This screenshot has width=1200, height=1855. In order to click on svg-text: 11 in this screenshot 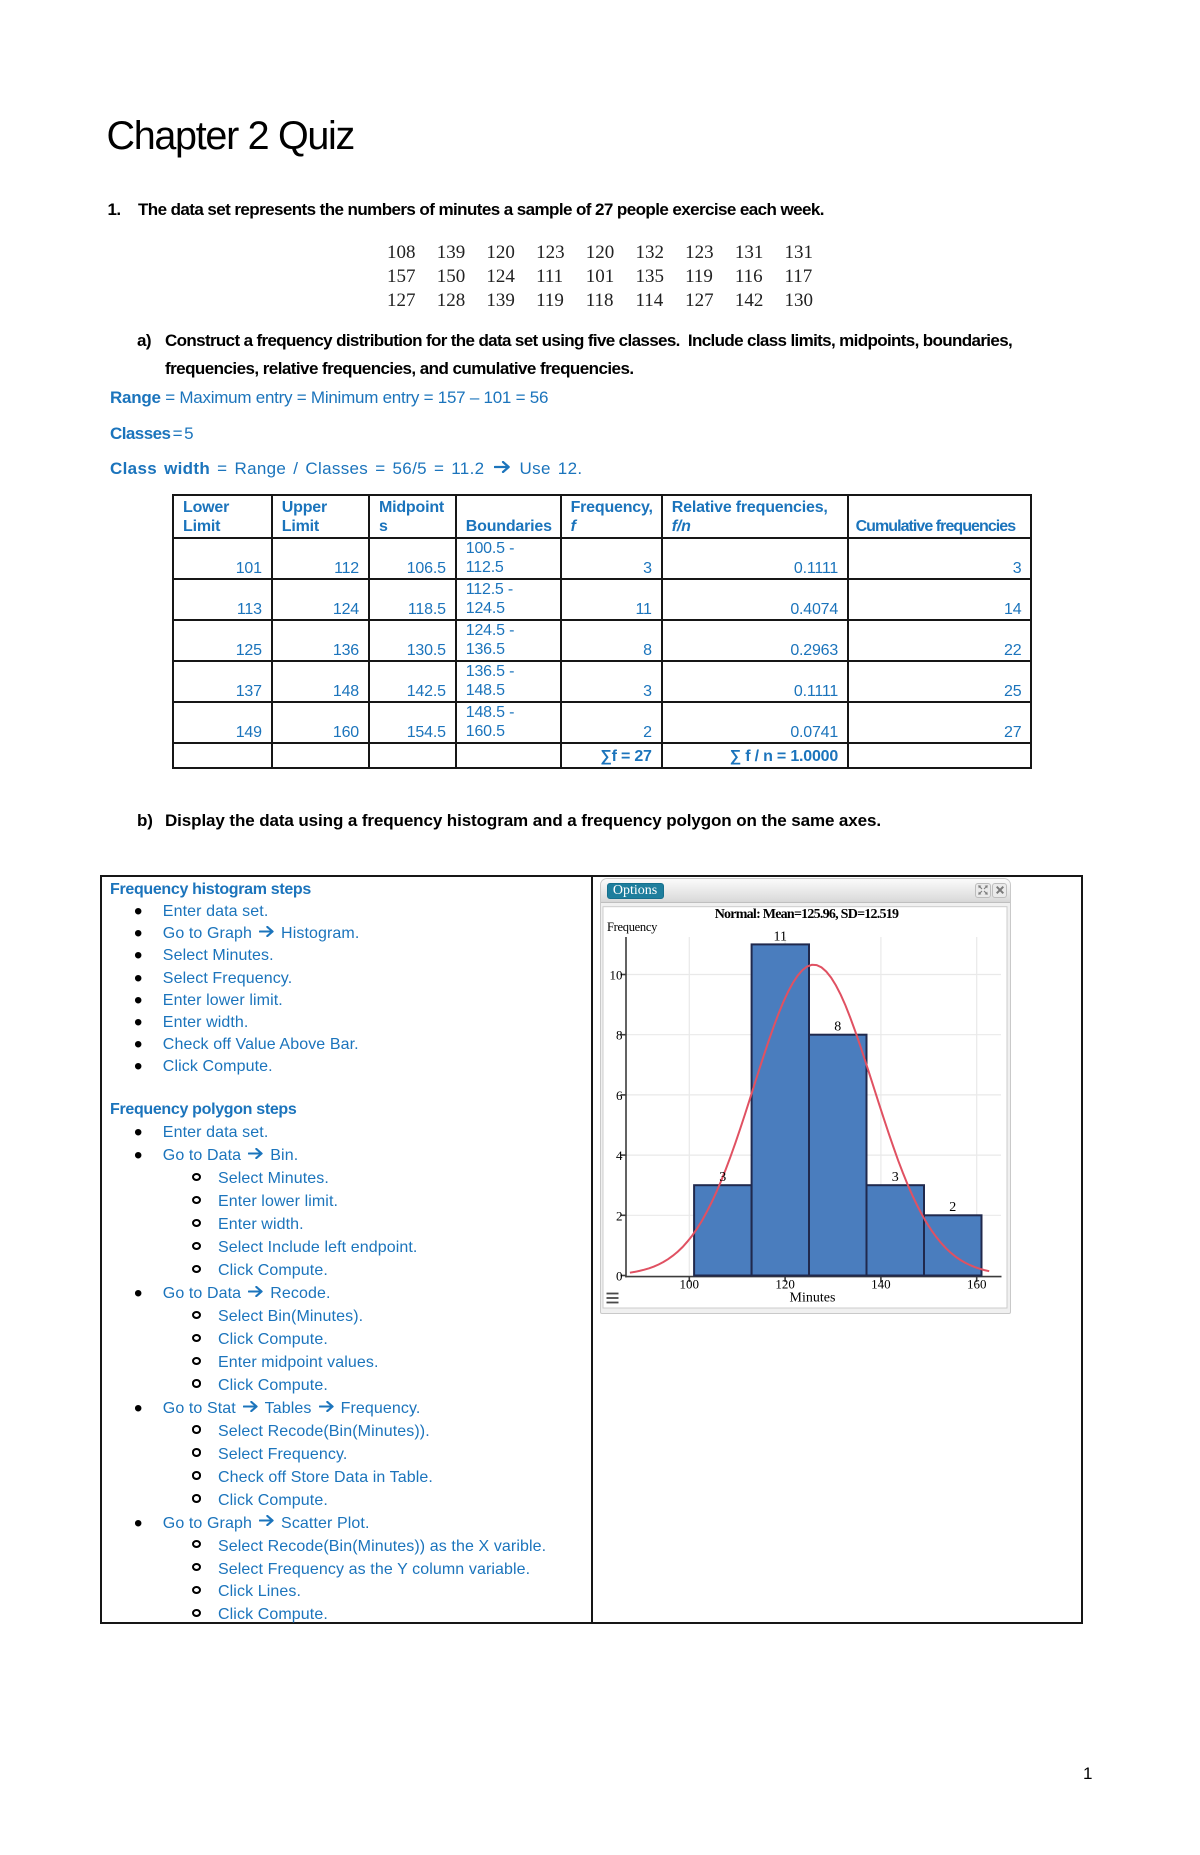, I will do `click(780, 937)`.